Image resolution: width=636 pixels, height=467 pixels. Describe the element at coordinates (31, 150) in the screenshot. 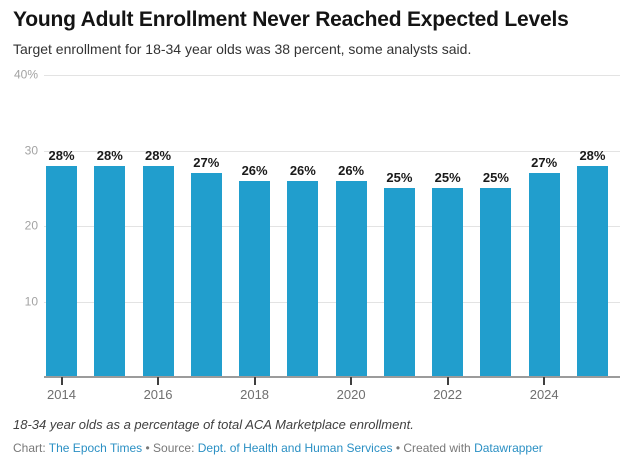

I see `y-axis-label: 30` at that location.